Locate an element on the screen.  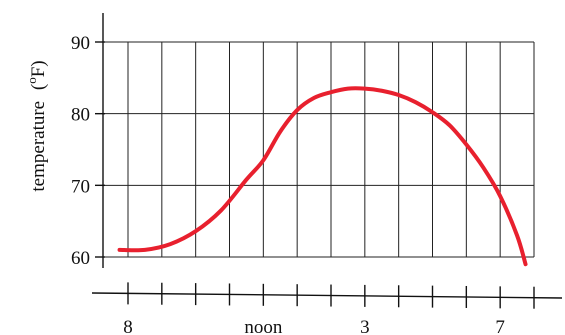
y-axis-title: temperature (oF) is located at coordinates (36, 125).